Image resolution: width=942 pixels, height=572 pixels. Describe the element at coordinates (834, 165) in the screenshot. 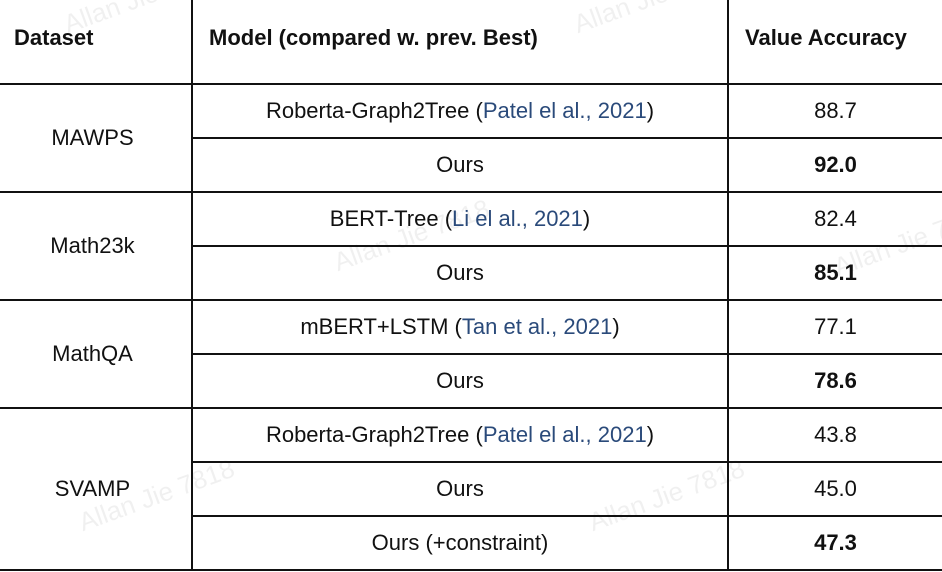

I see `accuracy-cell: 92.0` at that location.